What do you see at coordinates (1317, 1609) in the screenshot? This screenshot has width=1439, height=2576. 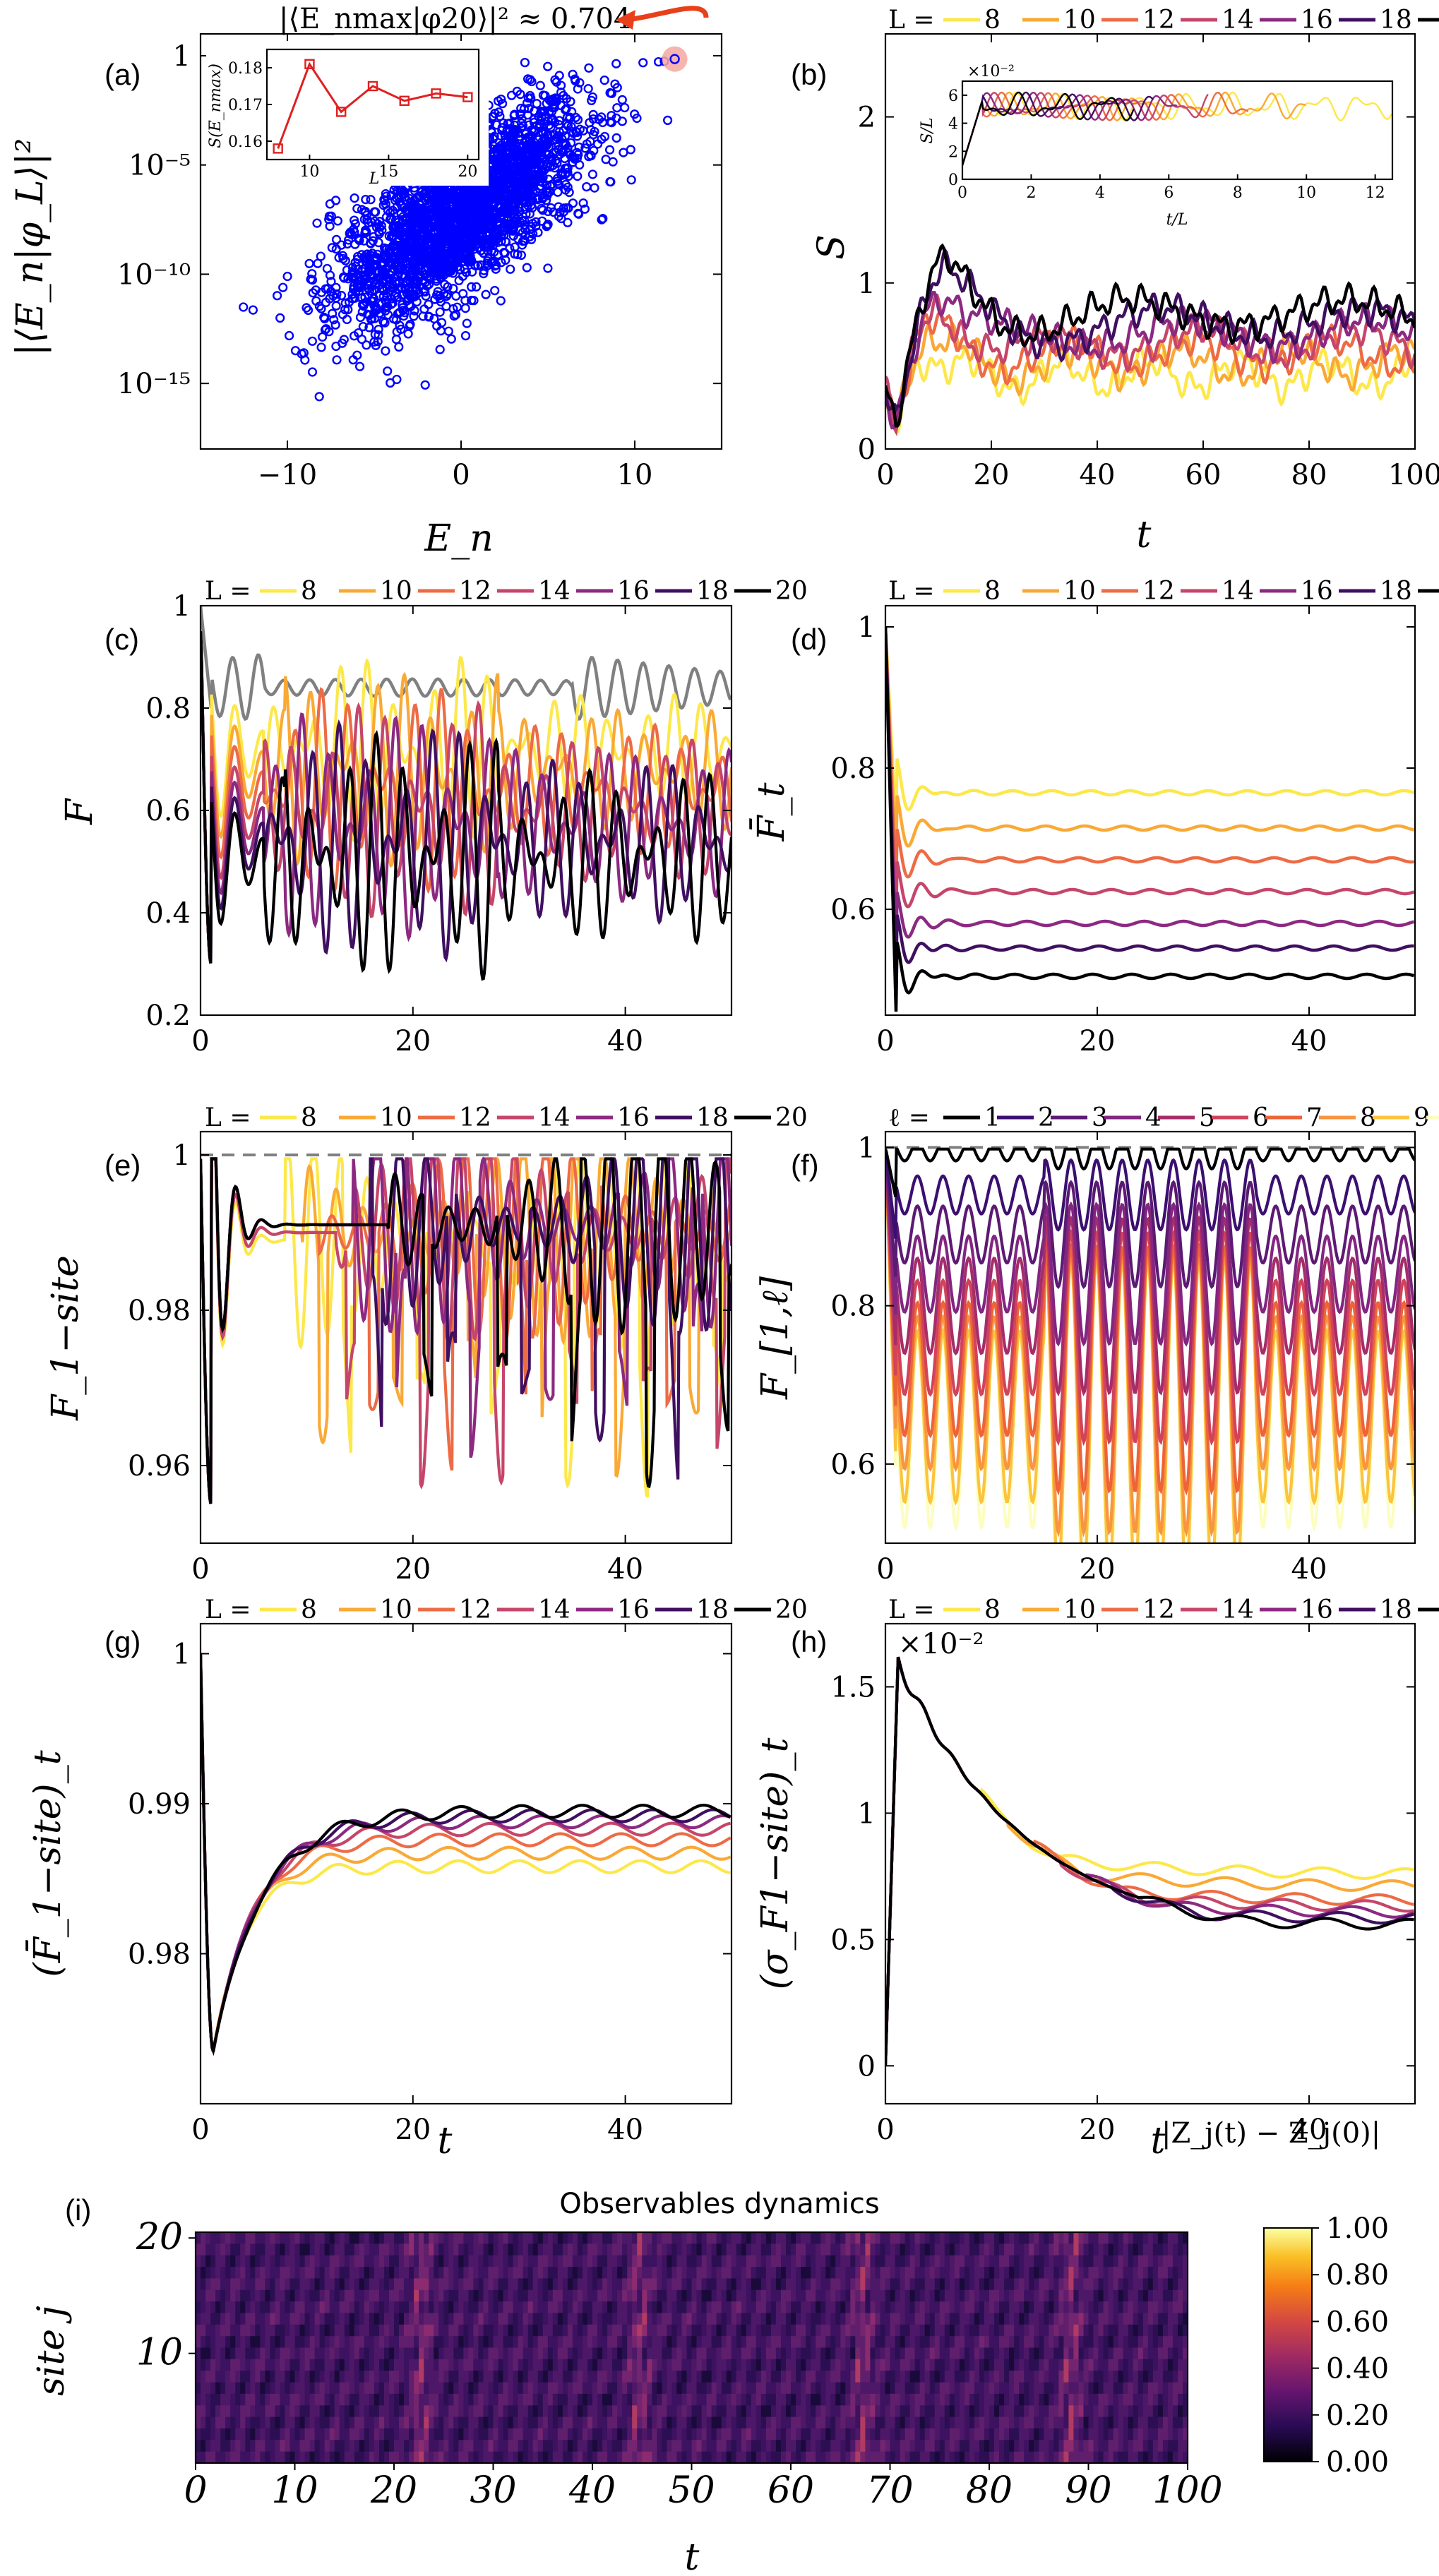 I see `legend-label: 16` at bounding box center [1317, 1609].